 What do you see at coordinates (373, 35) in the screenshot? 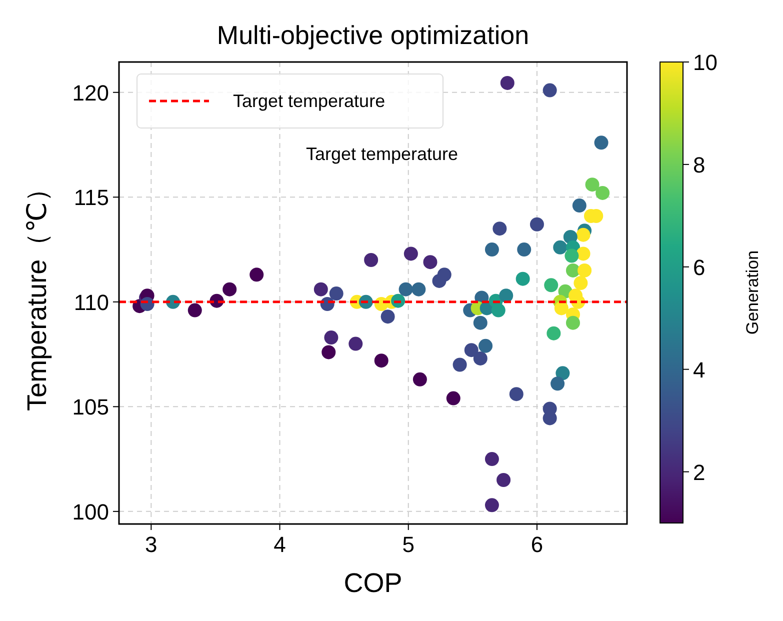
I see `chart-title: Multi-objective optimization` at bounding box center [373, 35].